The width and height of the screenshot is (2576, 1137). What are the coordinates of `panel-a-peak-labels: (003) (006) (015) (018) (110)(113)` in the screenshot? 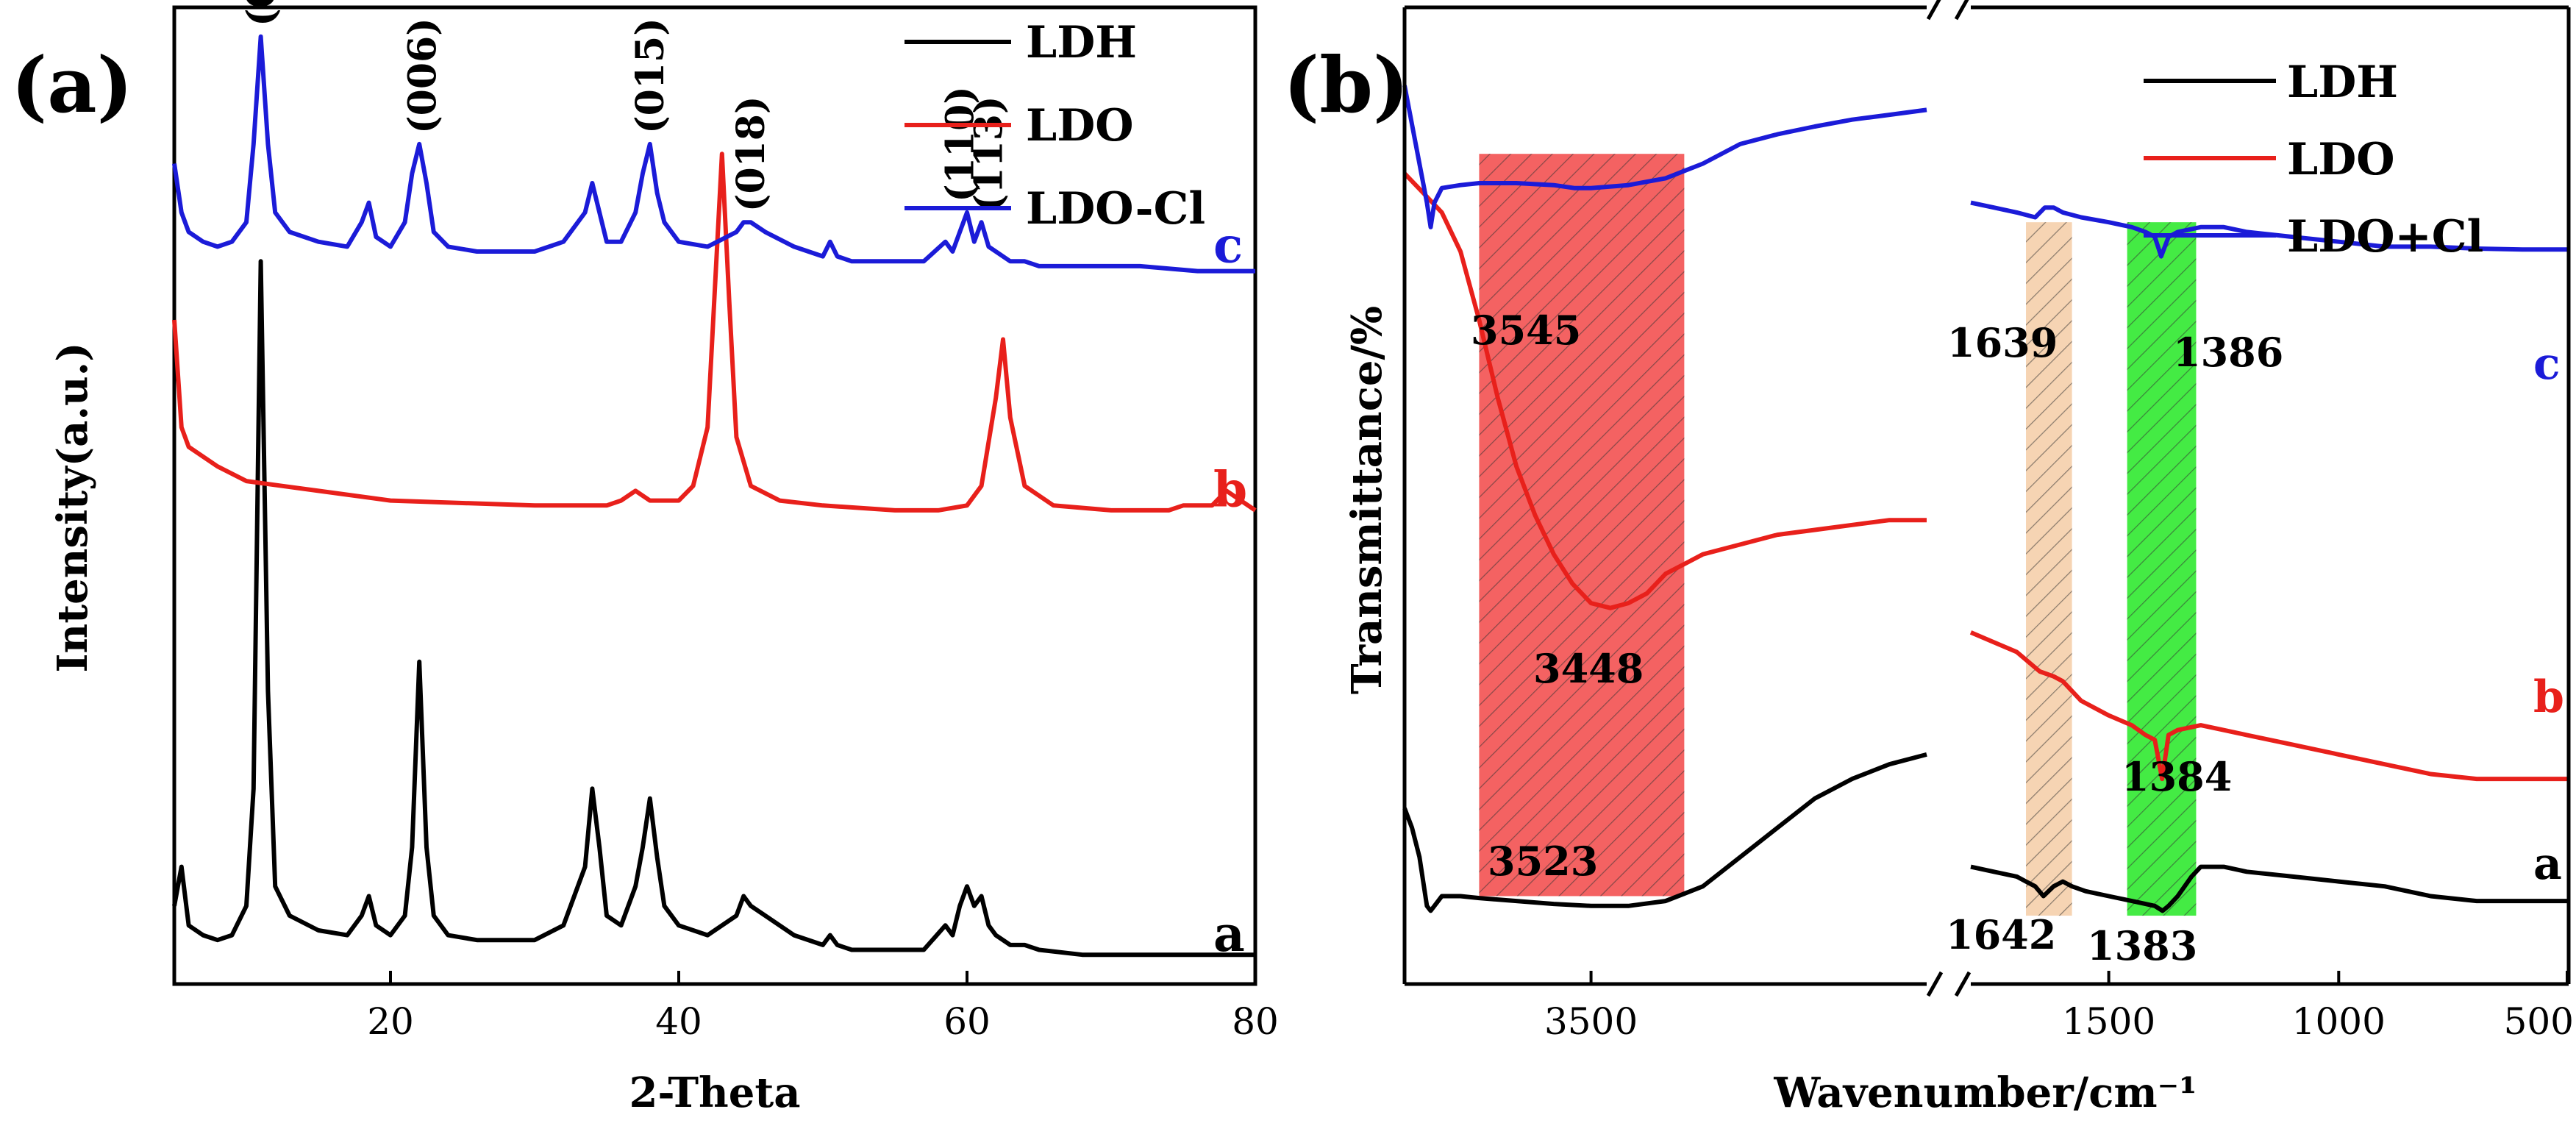 It's located at (625, 106).